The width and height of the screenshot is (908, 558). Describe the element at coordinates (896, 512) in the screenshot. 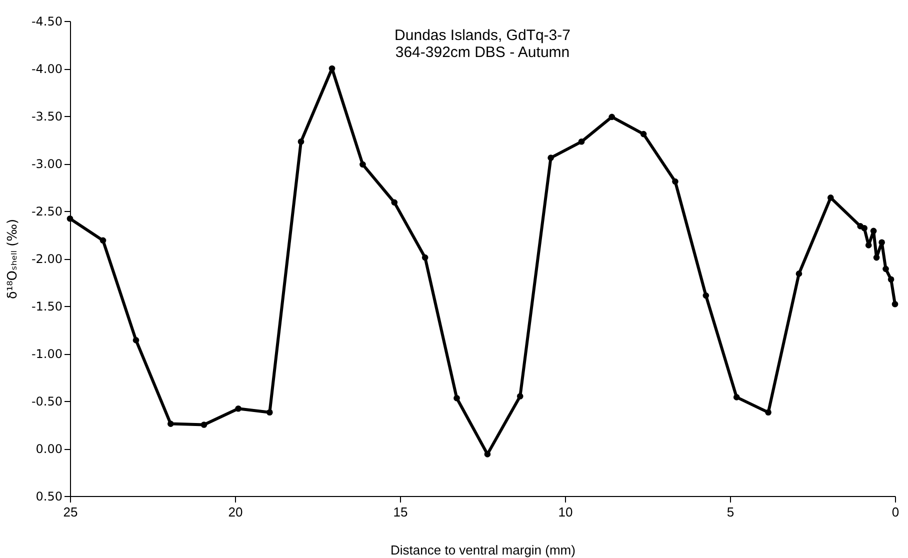

I see `x-tick-label: 0` at that location.